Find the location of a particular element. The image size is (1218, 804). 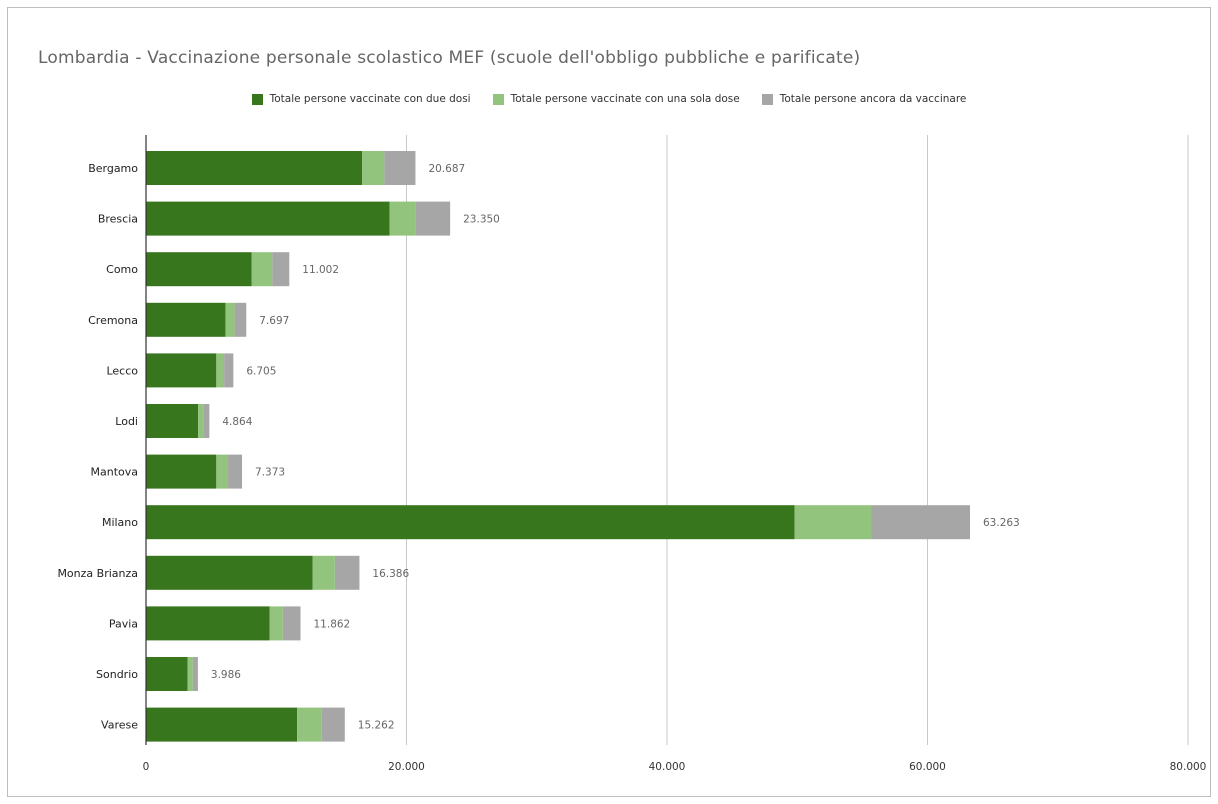

x-tick-label-4: 80.000 is located at coordinates (1188, 767).